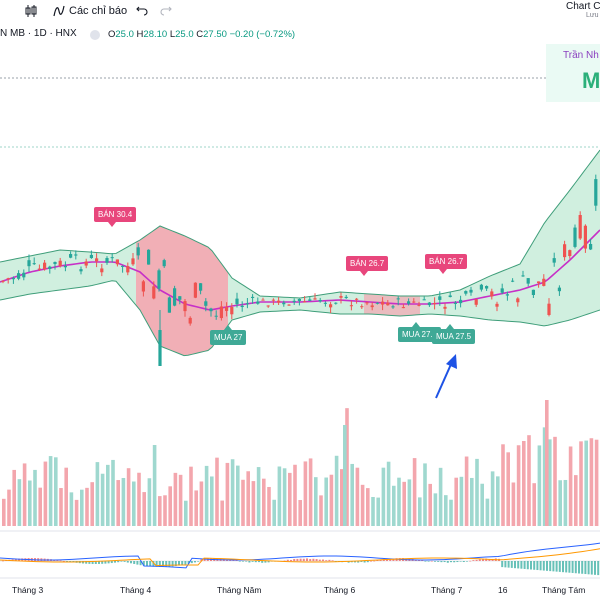 Image resolution: width=600 pixels, height=600 pixels. What do you see at coordinates (300, 11) in the screenshot?
I see `top-toolbar: Các chỉ báo Chart Co Lưu` at bounding box center [300, 11].